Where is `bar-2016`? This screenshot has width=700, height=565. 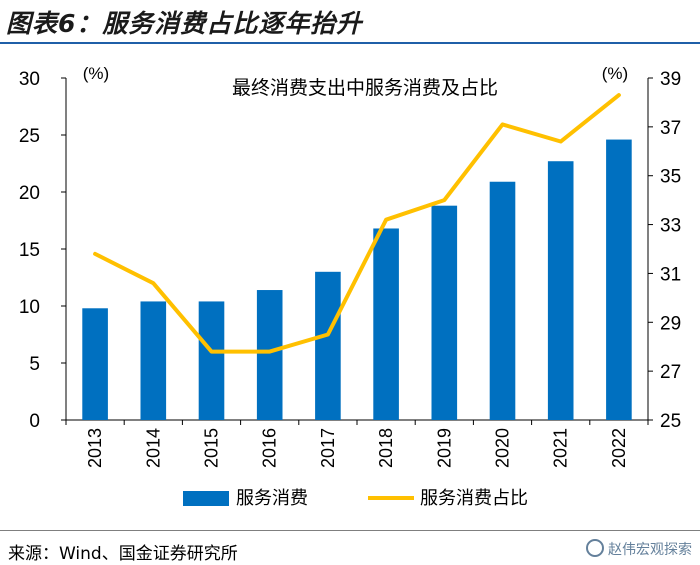 bar-2016 is located at coordinates (269, 355).